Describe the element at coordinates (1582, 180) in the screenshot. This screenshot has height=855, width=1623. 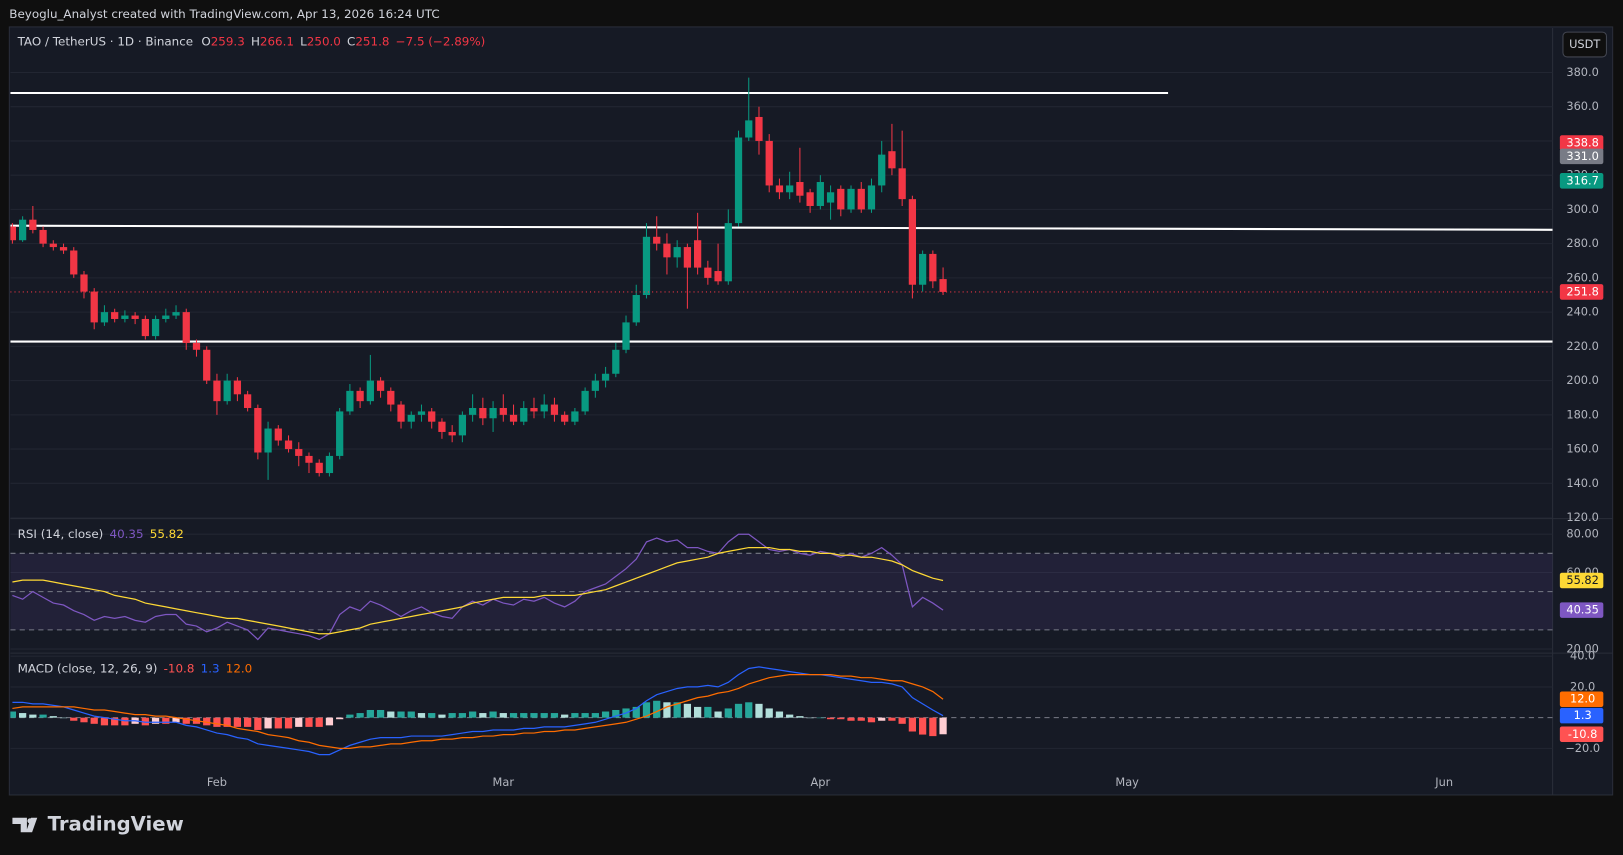
I see `price-label-text: 316.7` at that location.